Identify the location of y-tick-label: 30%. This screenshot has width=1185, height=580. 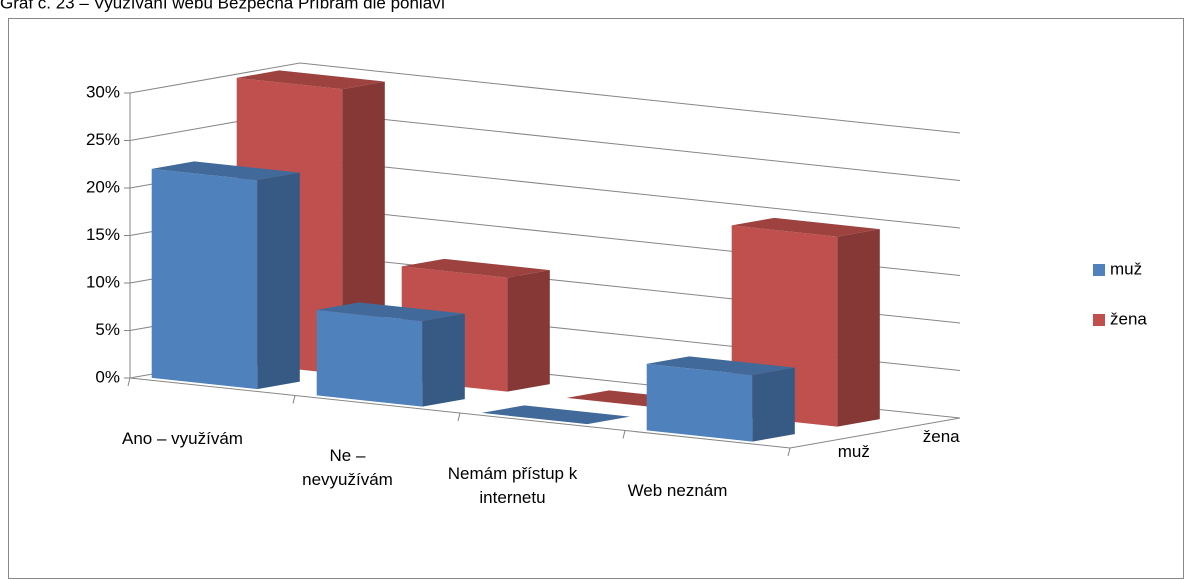
(103, 91).